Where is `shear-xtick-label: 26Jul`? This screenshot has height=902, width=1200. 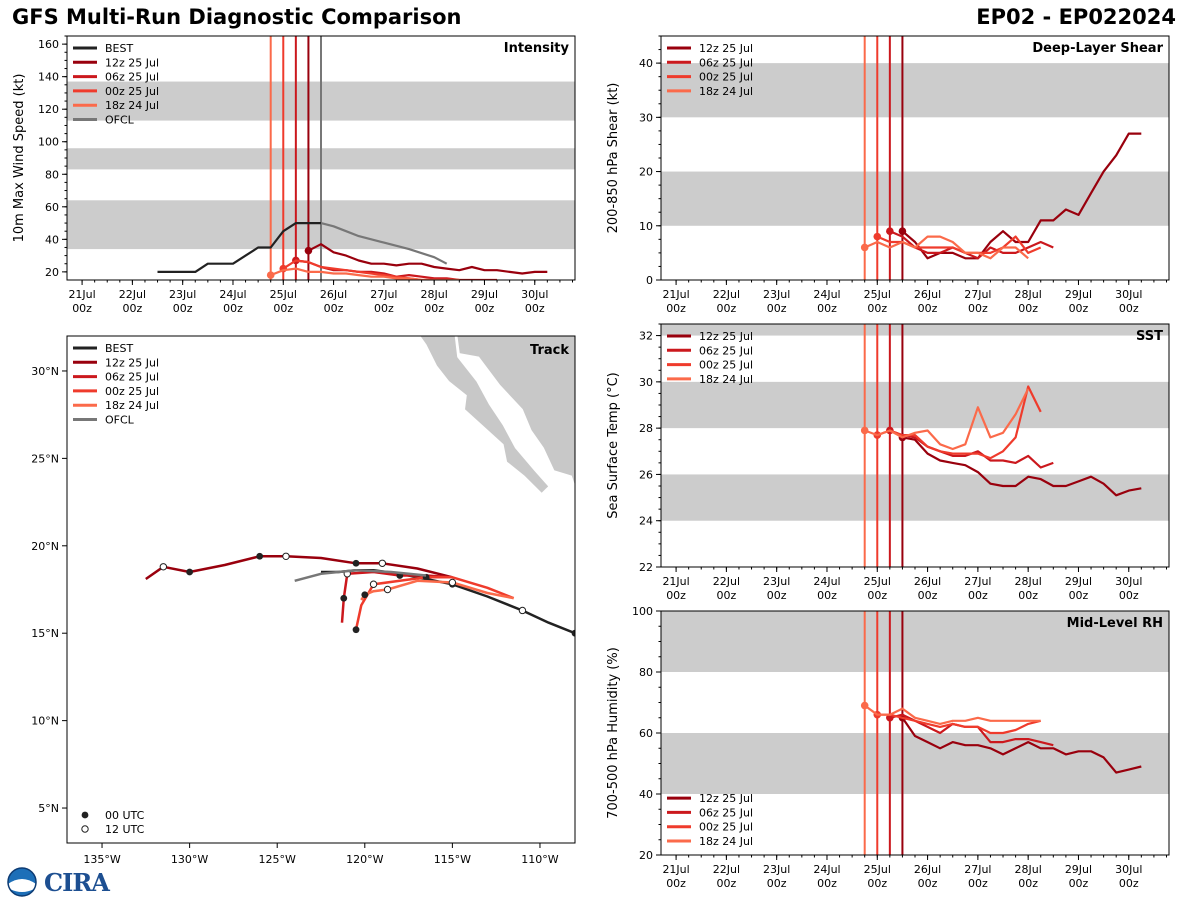 shear-xtick-label: 26Jul is located at coordinates (927, 294).